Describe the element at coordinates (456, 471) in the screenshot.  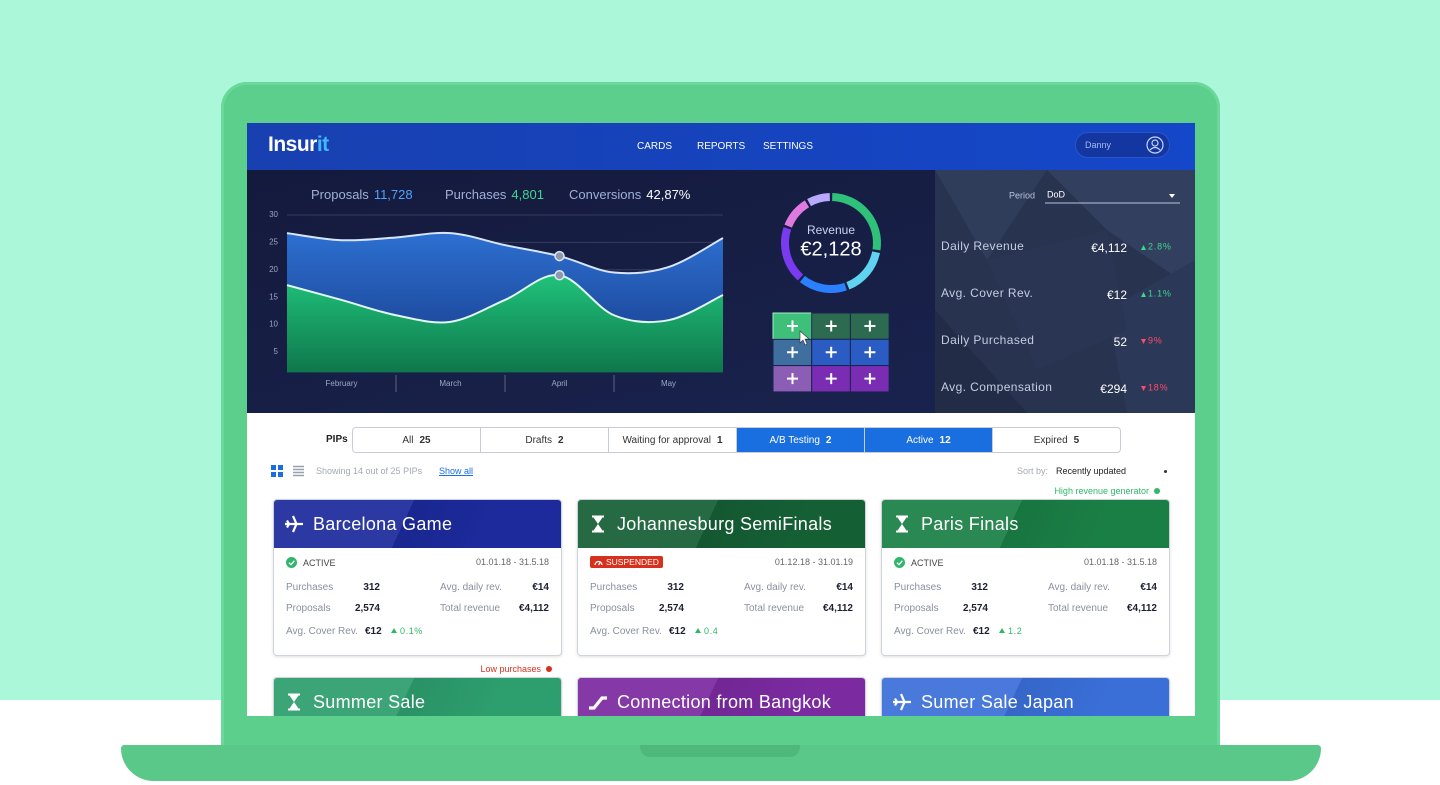
I see `show-all-link: Show all` at that location.